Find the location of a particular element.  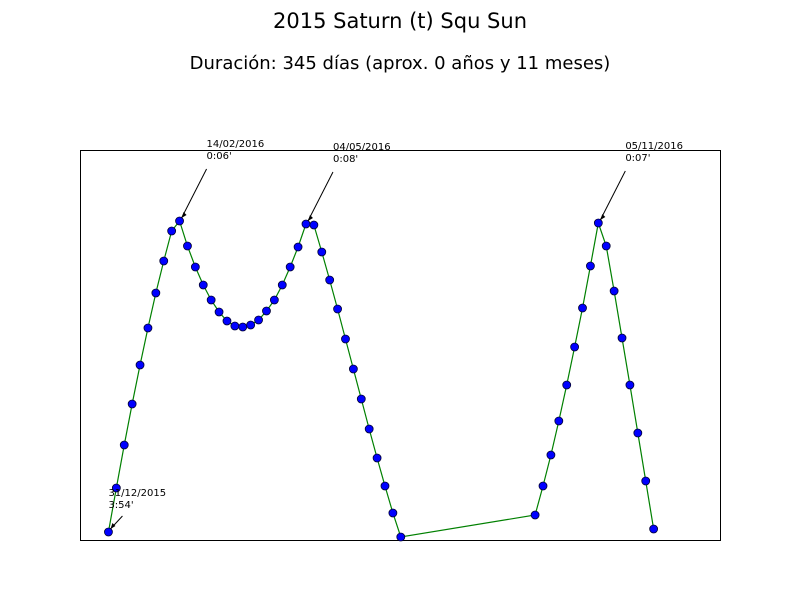

chart-title: 2015 Saturn (t) Squ Sun is located at coordinates (400, 21).